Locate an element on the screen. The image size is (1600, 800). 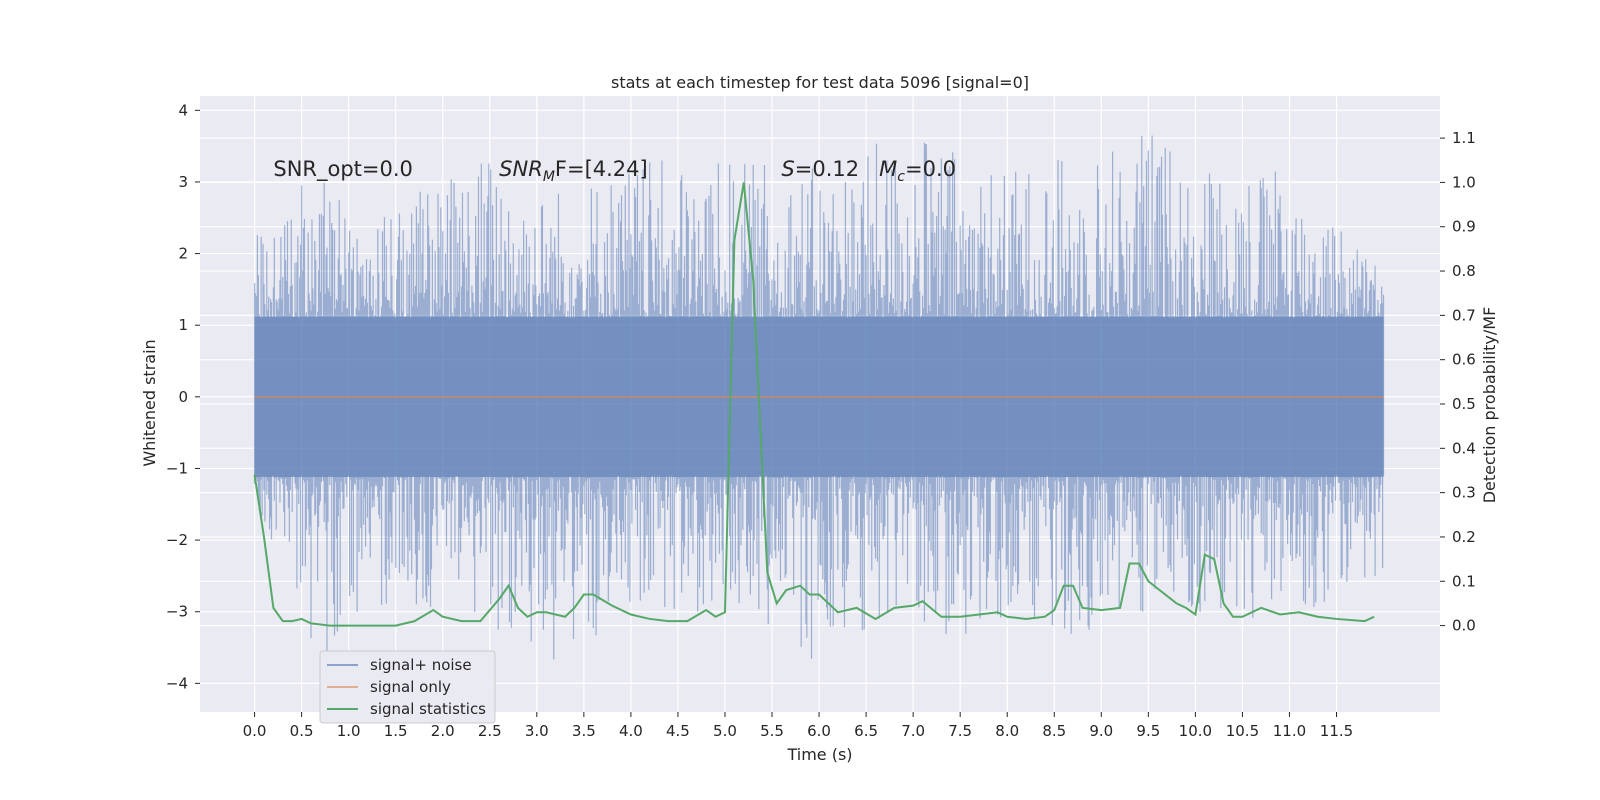
y-tick-label-4: 0 is located at coordinates (183, 397).